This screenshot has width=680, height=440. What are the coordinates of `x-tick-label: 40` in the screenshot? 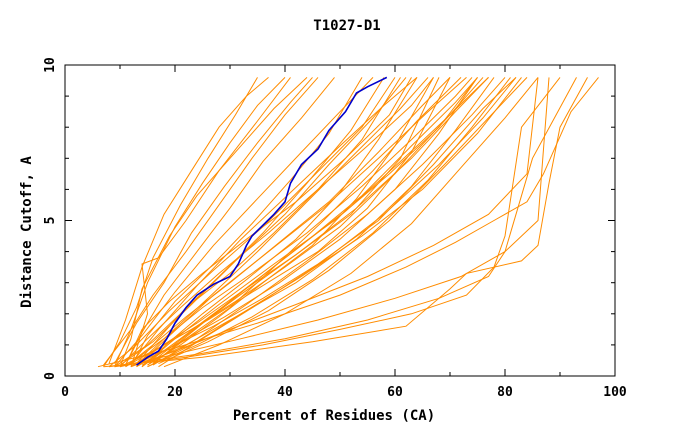 It's located at (285, 392).